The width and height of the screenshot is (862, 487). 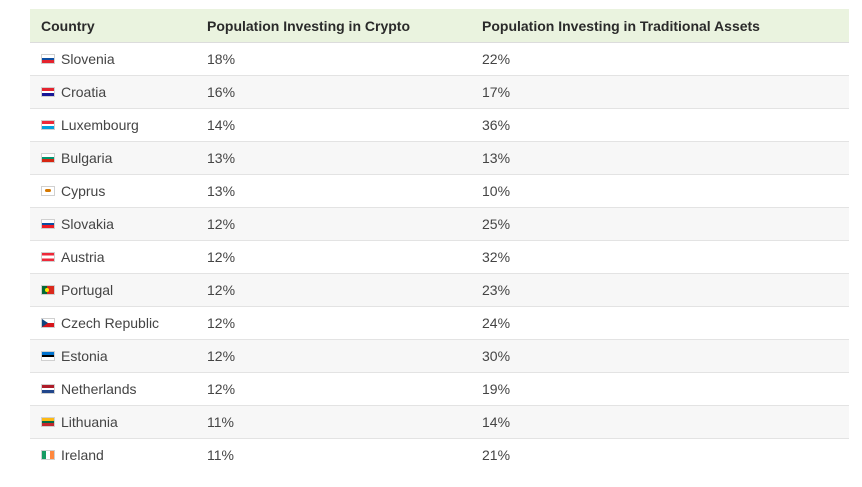 I want to click on country-cell: Portugal, so click(x=113, y=290).